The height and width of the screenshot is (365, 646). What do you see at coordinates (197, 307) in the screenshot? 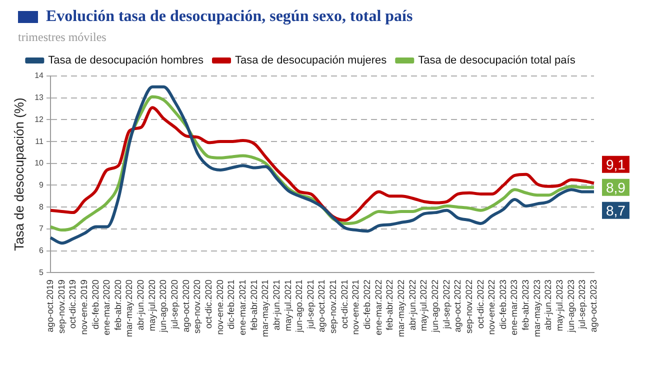
I see `x-tick-label: sep-nov.2020` at bounding box center [197, 307].